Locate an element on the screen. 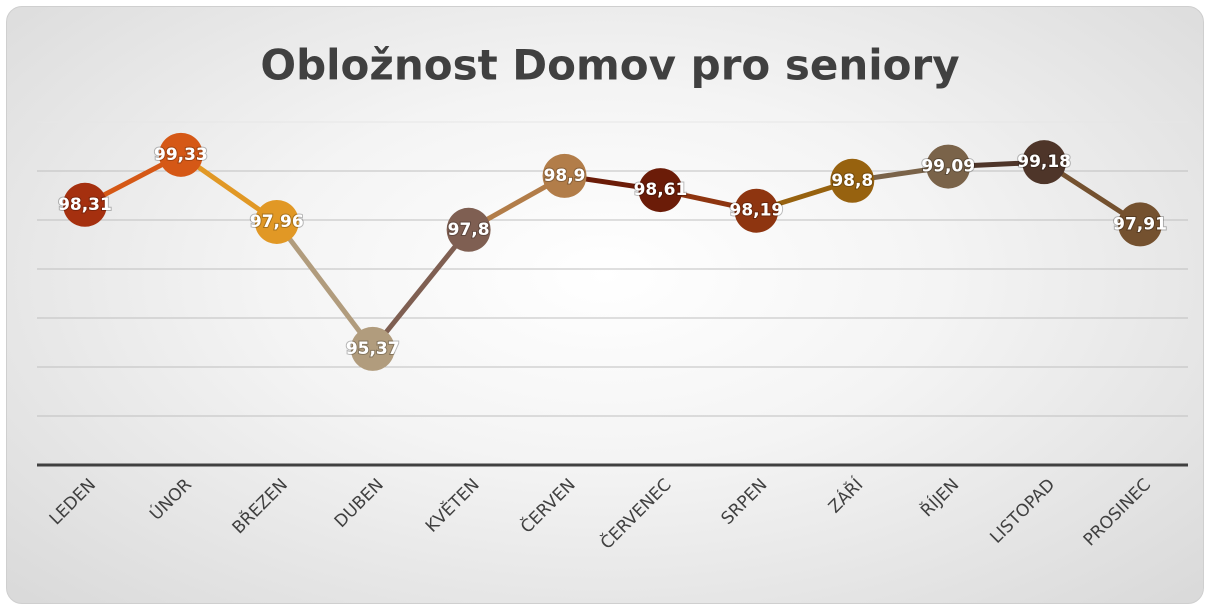  chart-title: Obložnost Domov pro seniory is located at coordinates (609, 65).